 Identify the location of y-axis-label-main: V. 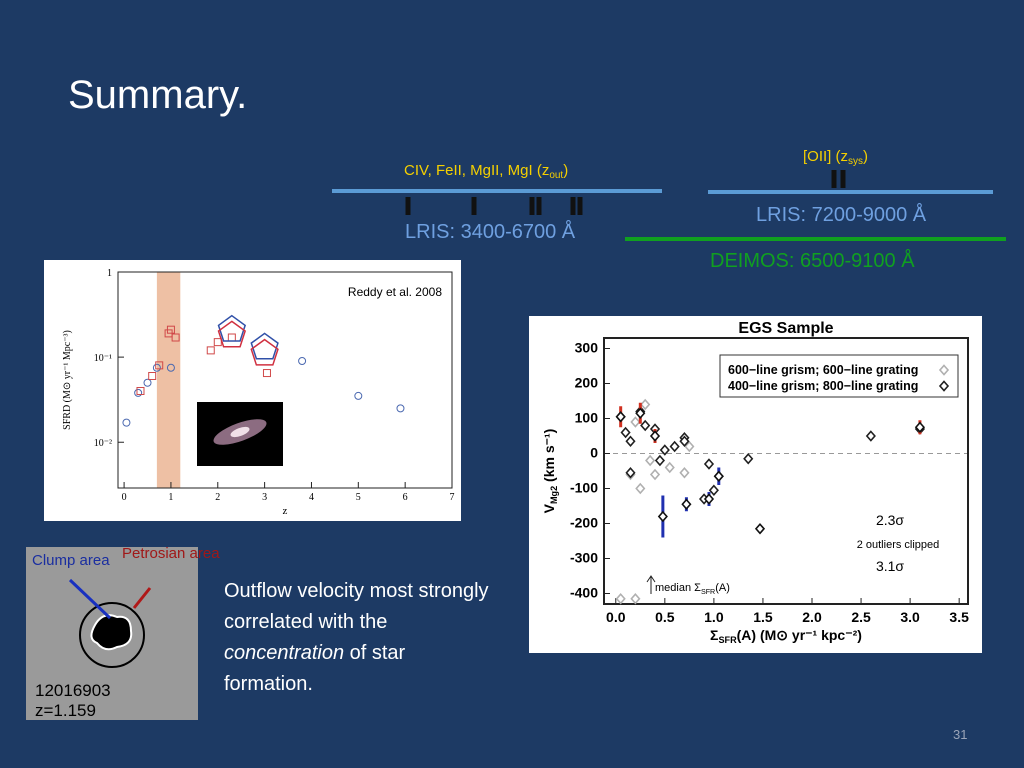
(549, 508).